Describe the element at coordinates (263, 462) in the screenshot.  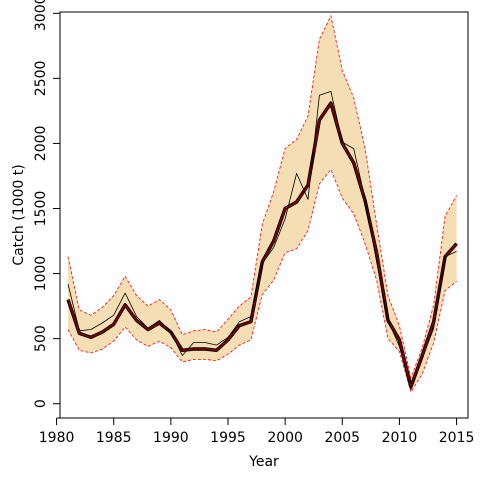
I see `x-axis-title: Year` at that location.